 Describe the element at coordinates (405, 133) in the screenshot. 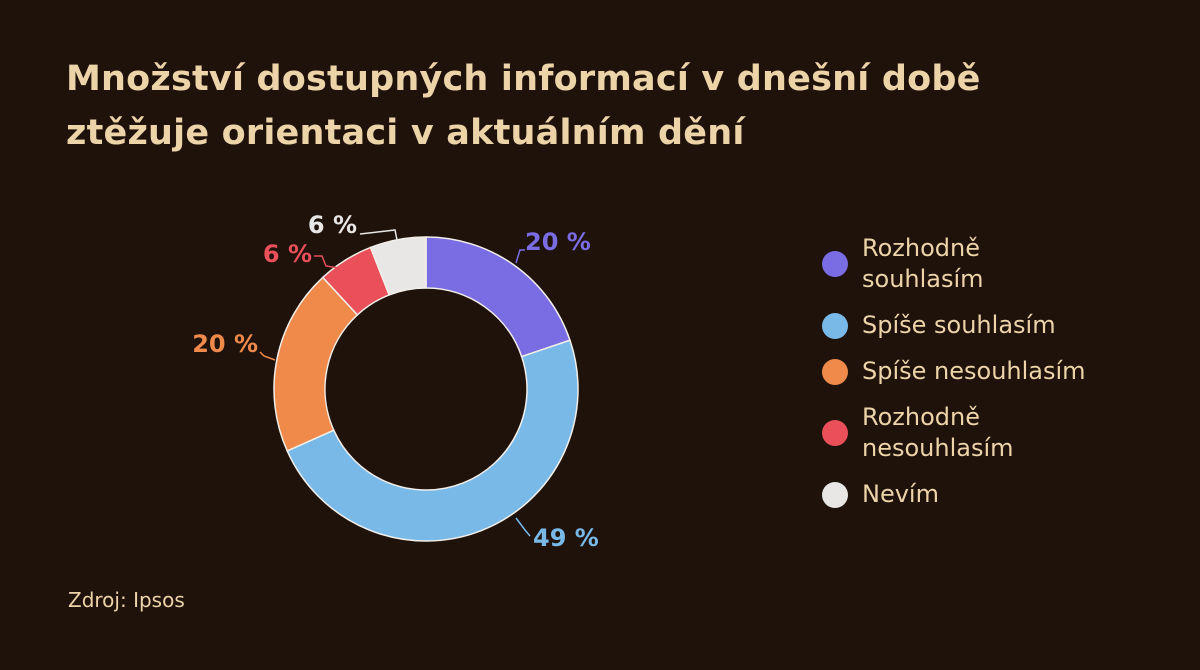

I see `chart-title-line-2: ztěžuje orientaci v aktuálním dění` at that location.